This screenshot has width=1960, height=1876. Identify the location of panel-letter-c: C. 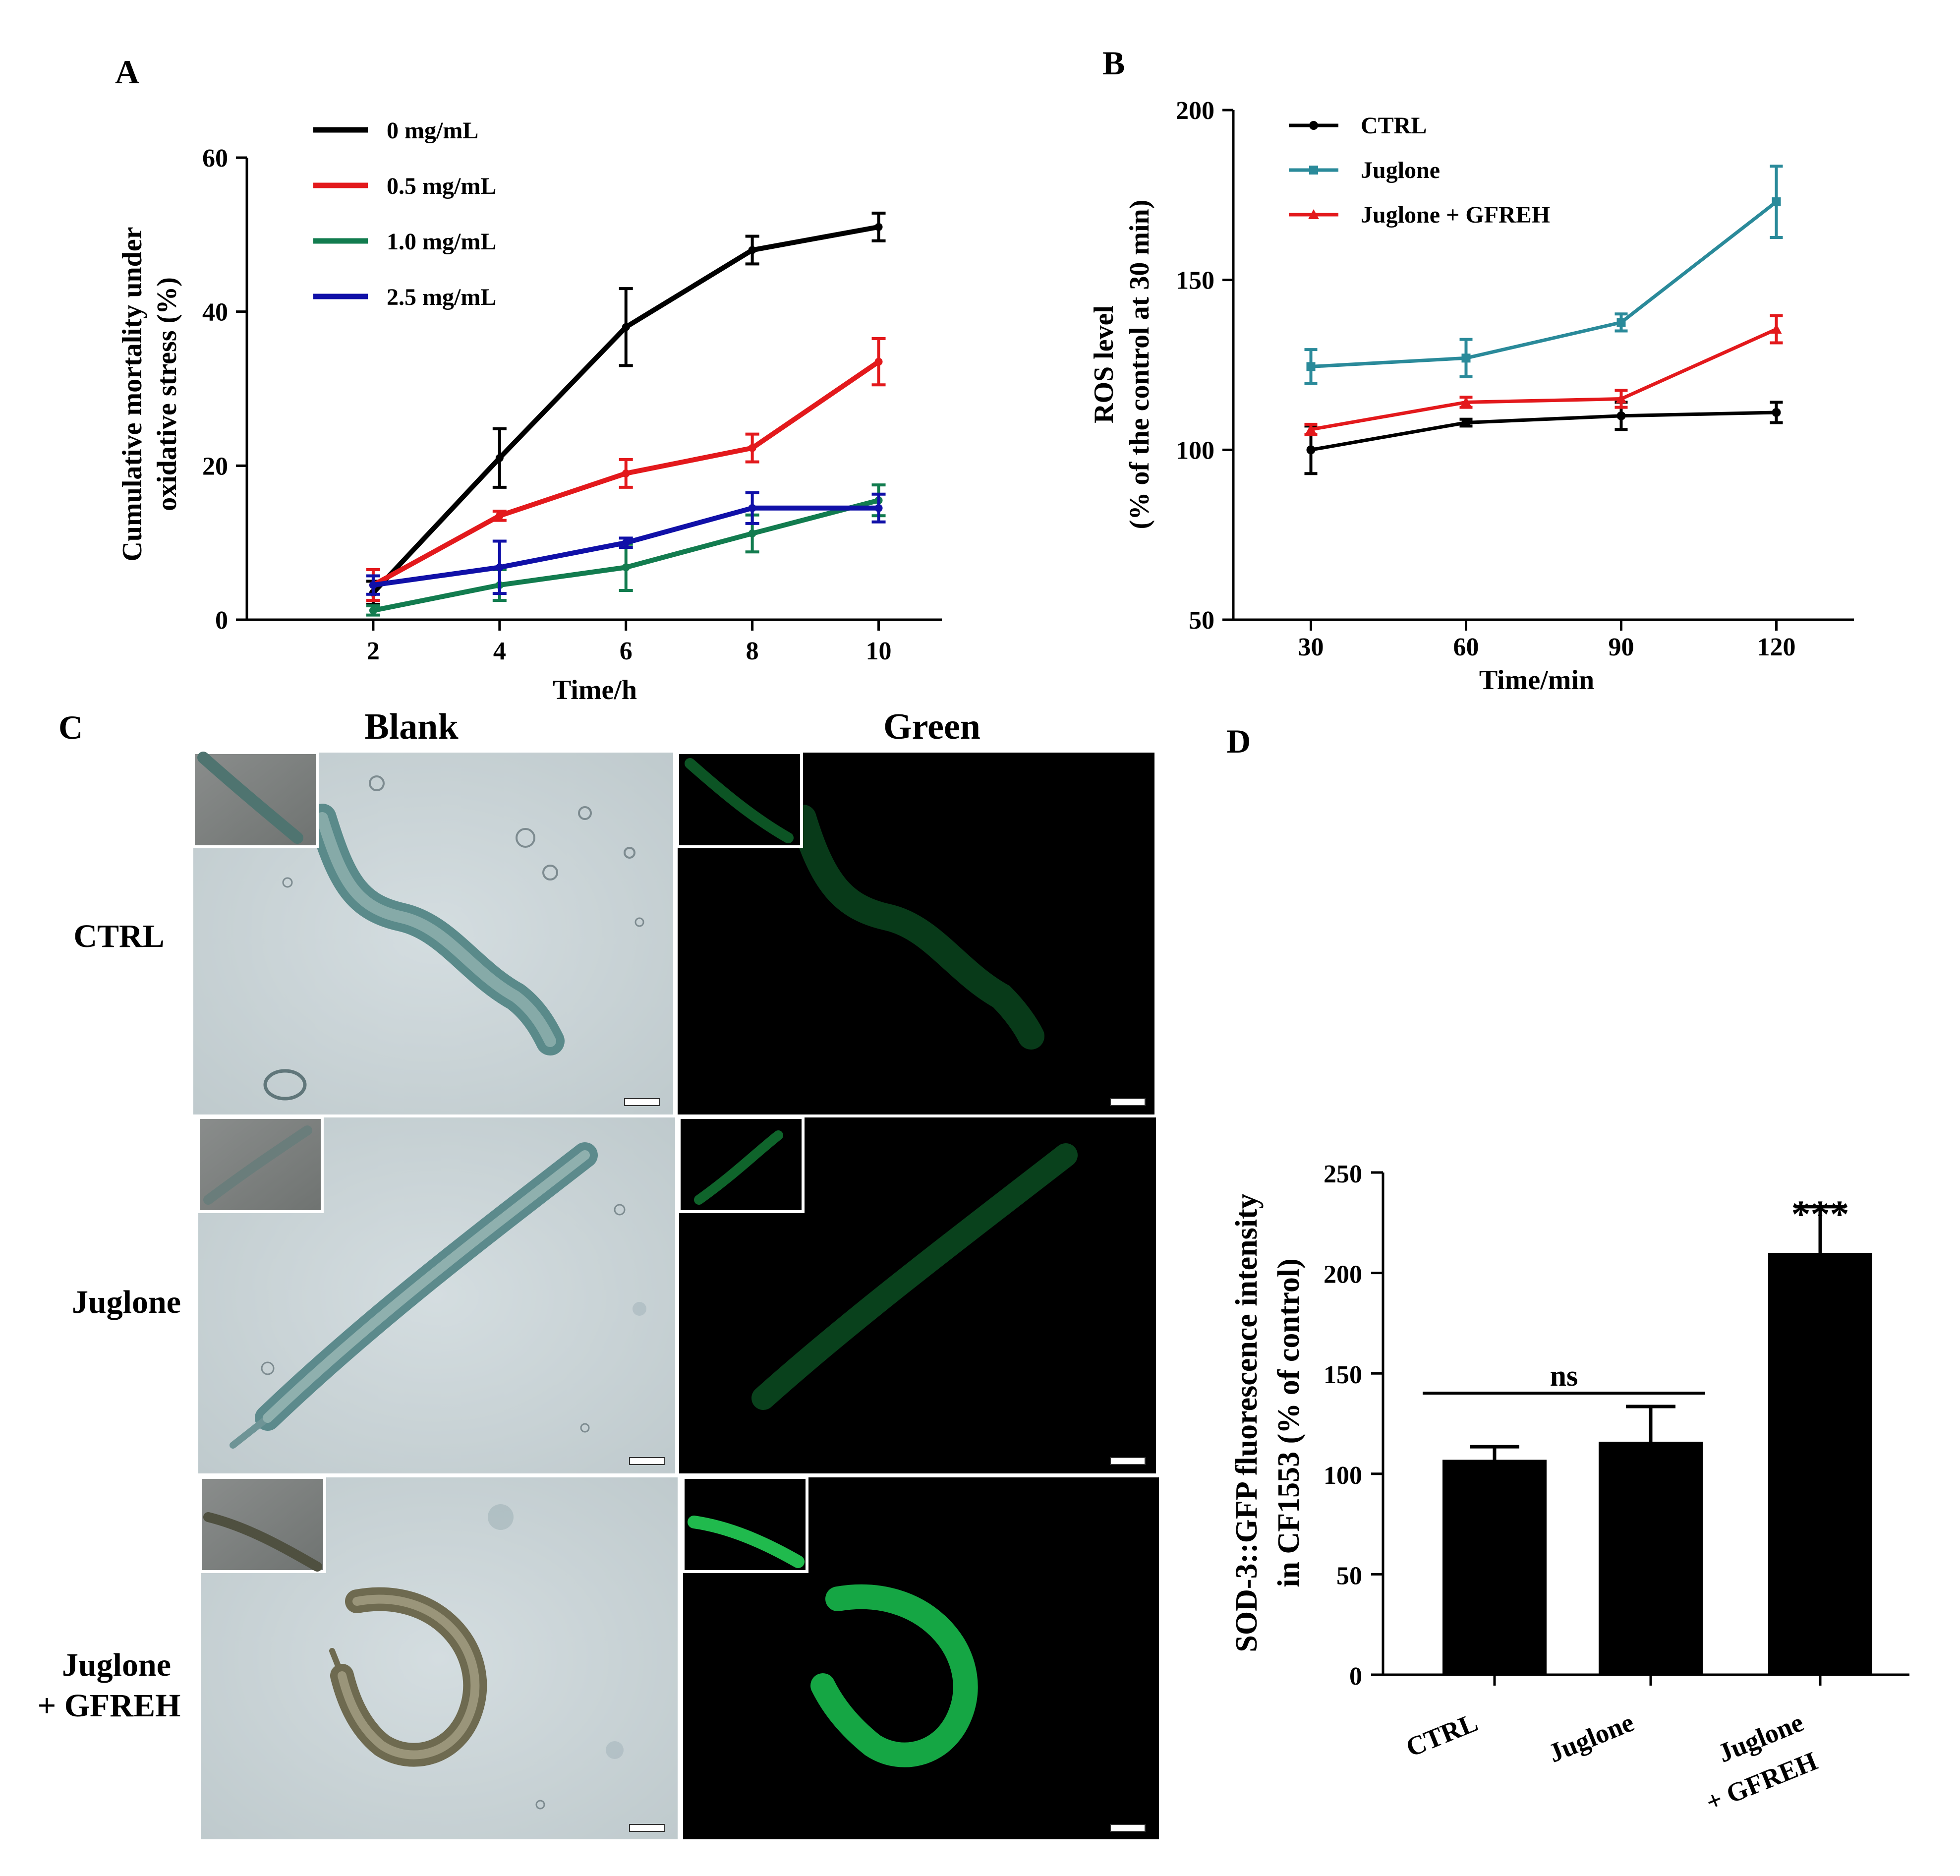
(70, 727).